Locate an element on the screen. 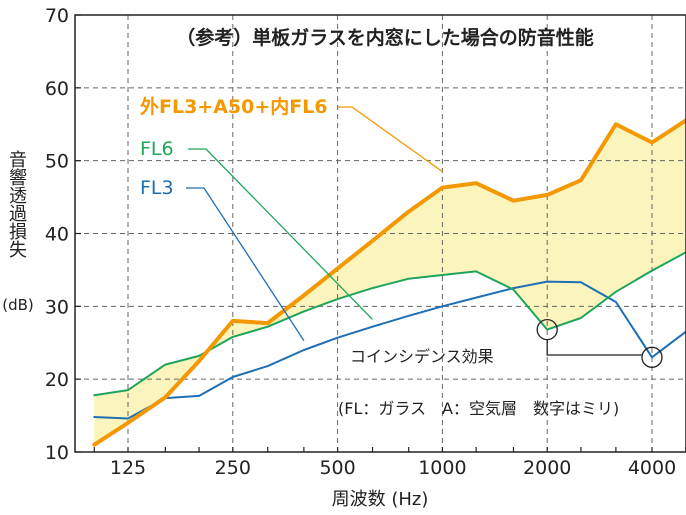 Image resolution: width=686 pixels, height=515 pixels. y-tick-label: 10 is located at coordinates (57, 453).